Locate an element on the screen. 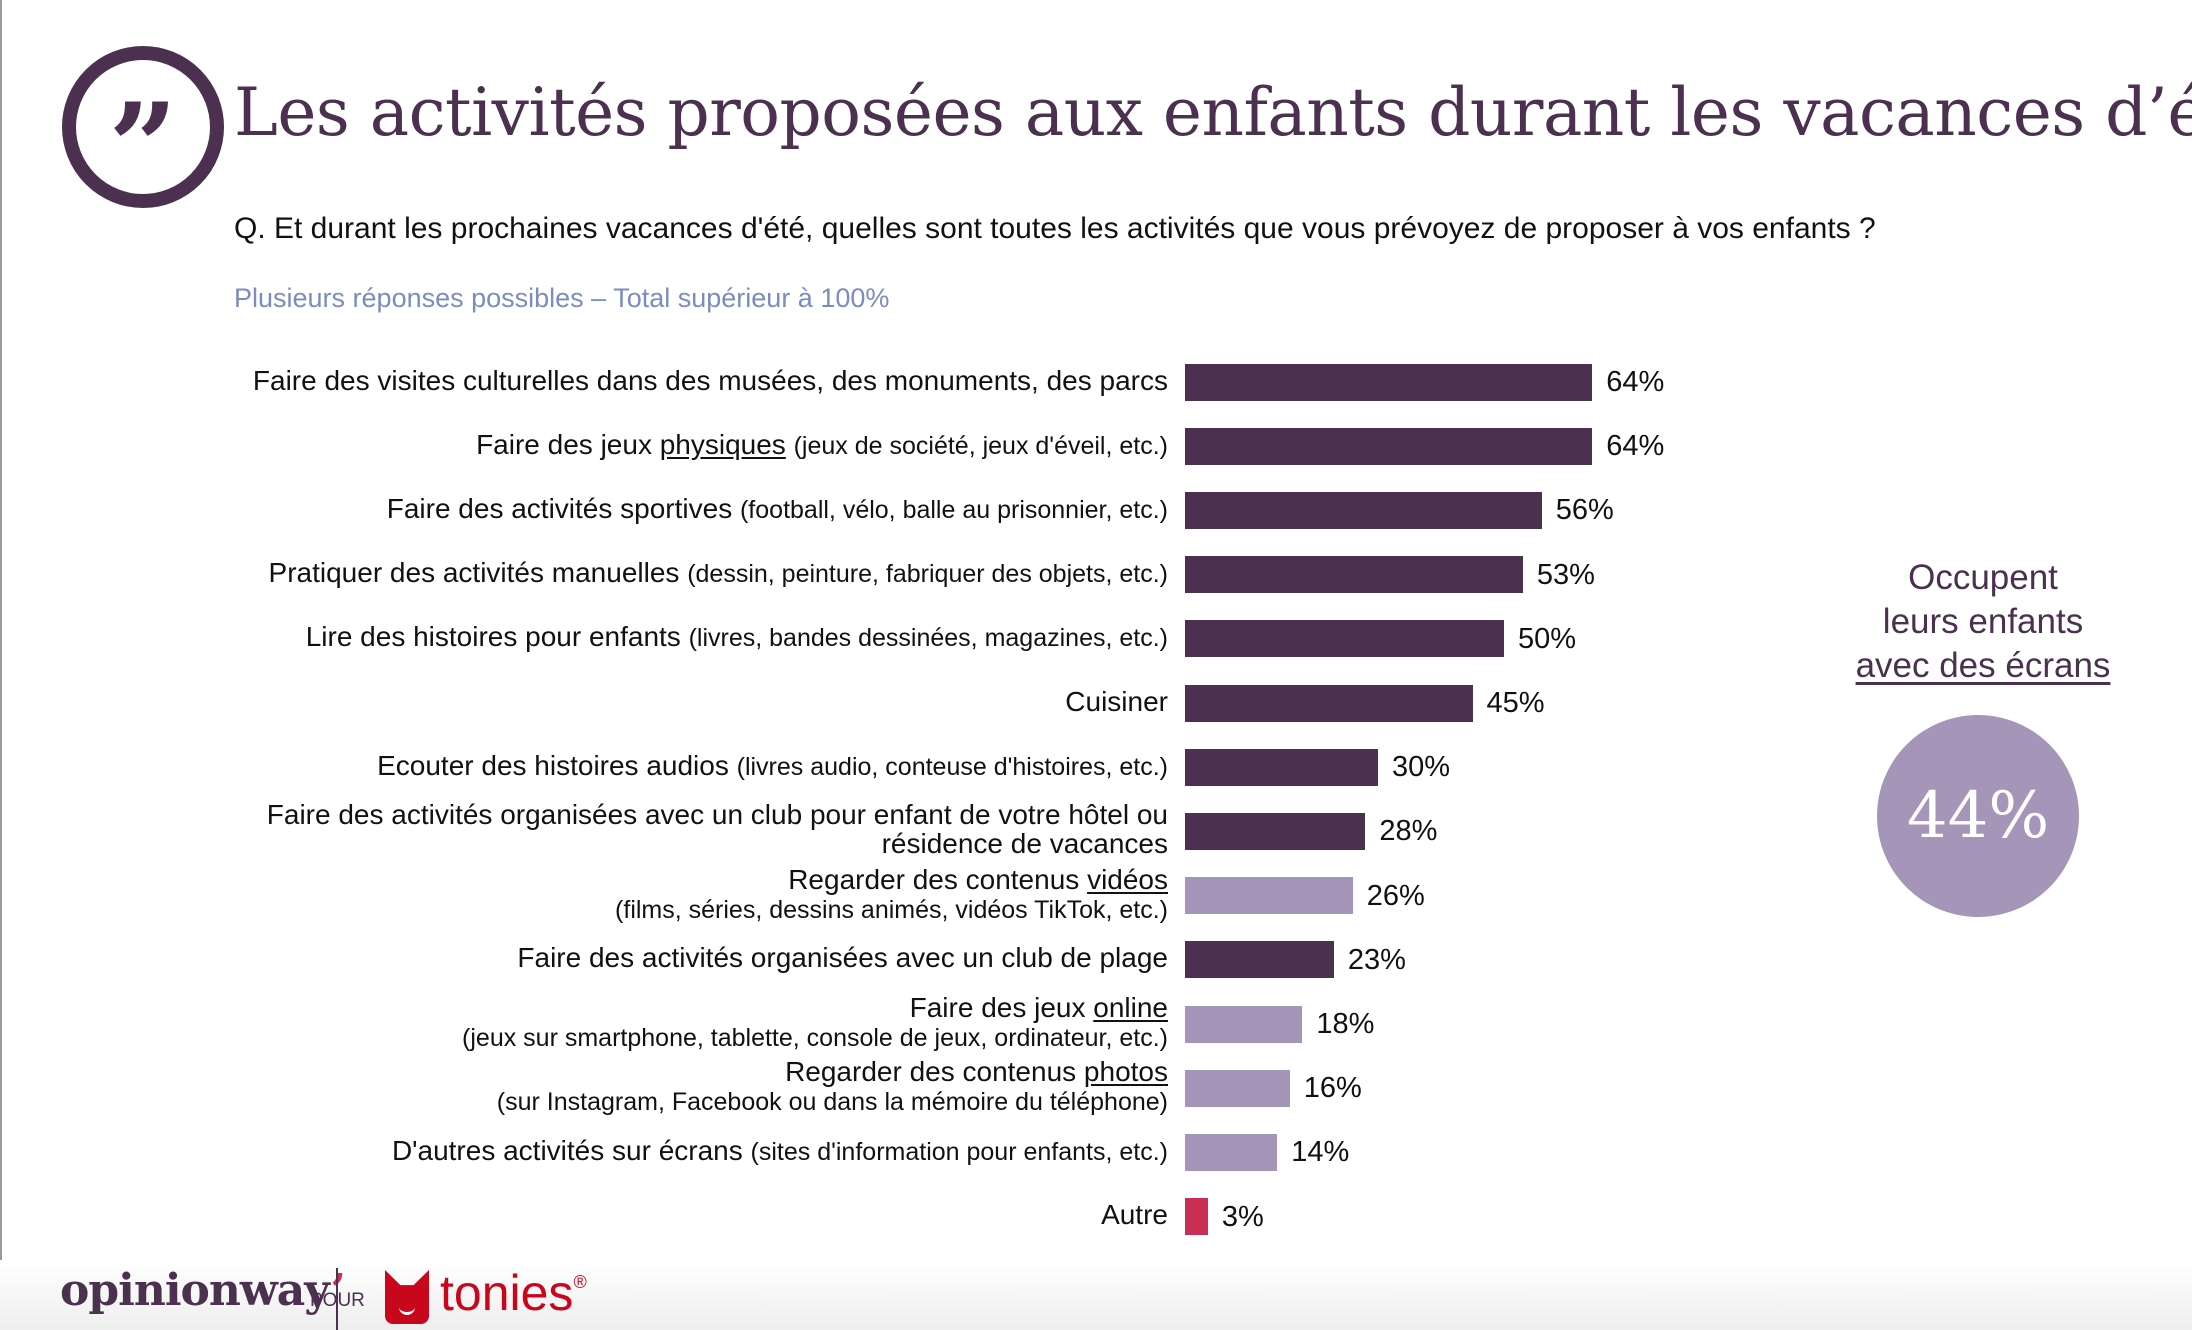  quote-icon: ” is located at coordinates (143, 127).